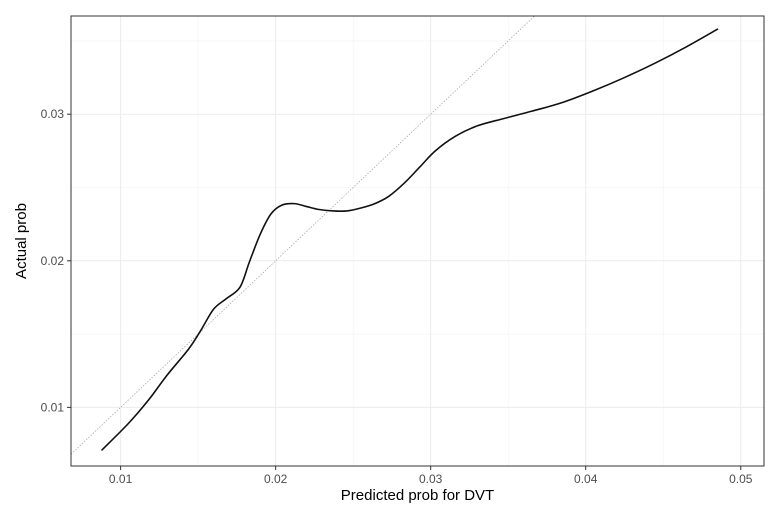  What do you see at coordinates (21, 241) in the screenshot?
I see `y-axis-title: Actual prob` at bounding box center [21, 241].